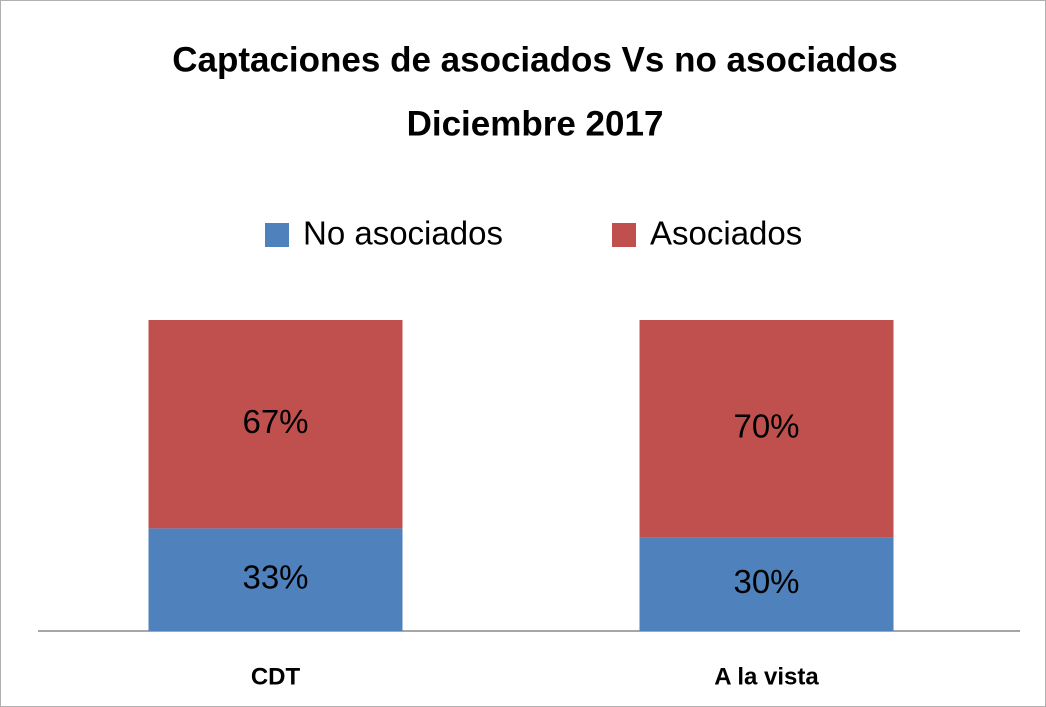 The height and width of the screenshot is (707, 1046). I want to click on value-label: 70%, so click(766, 426).